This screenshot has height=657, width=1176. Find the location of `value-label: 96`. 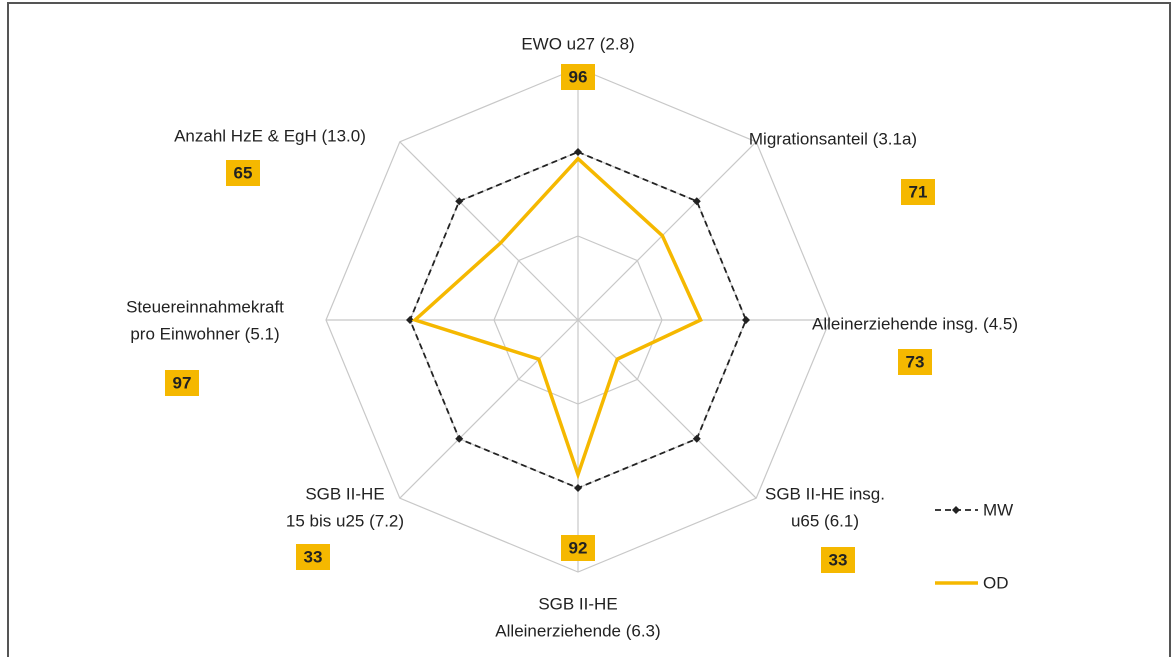

value-label: 96 is located at coordinates (578, 76).